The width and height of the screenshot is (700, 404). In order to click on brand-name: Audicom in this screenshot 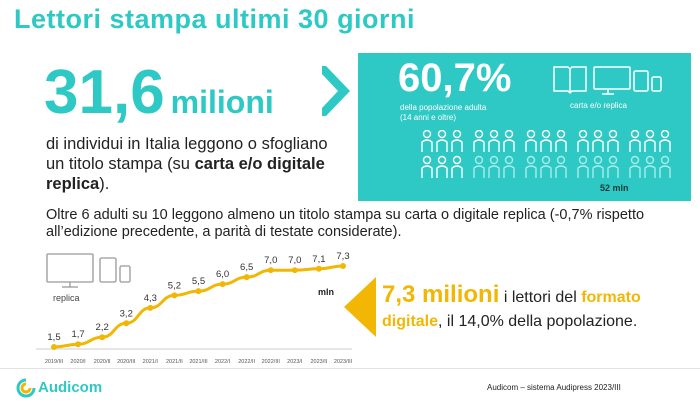, I will do `click(70, 387)`.